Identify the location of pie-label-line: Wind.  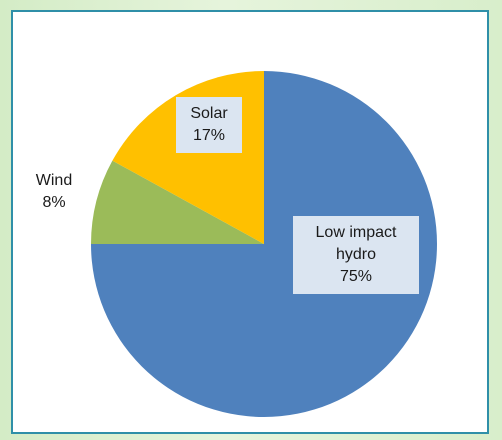
(54, 180).